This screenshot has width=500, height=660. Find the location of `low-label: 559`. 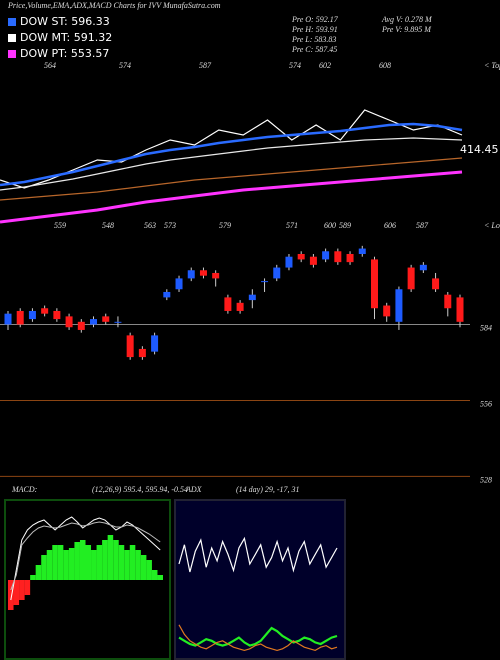

low-label: 559 is located at coordinates (60, 225).